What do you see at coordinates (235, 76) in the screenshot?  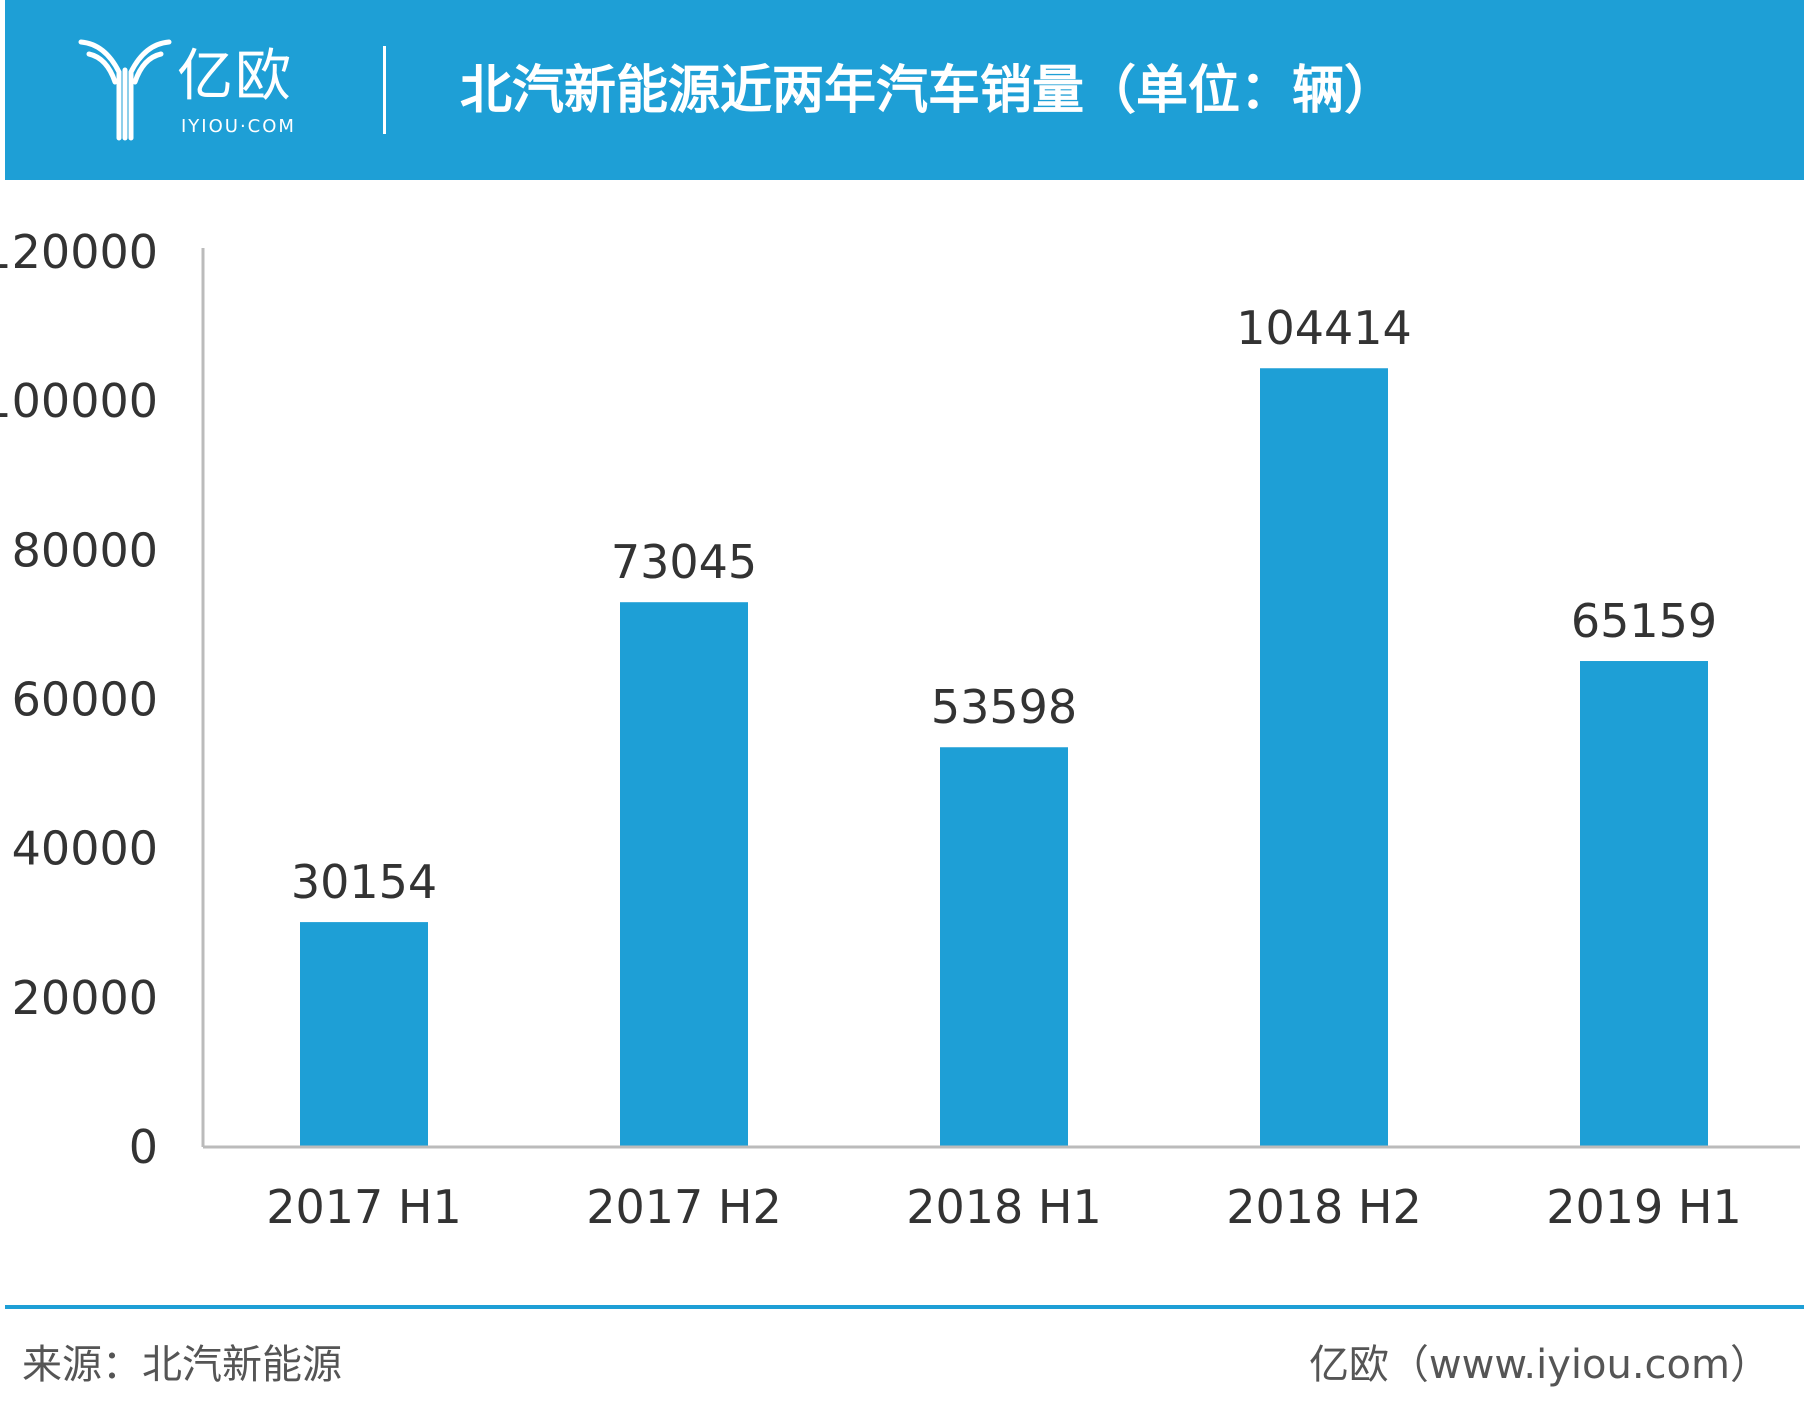 I see `logo-text: 亿欧` at bounding box center [235, 76].